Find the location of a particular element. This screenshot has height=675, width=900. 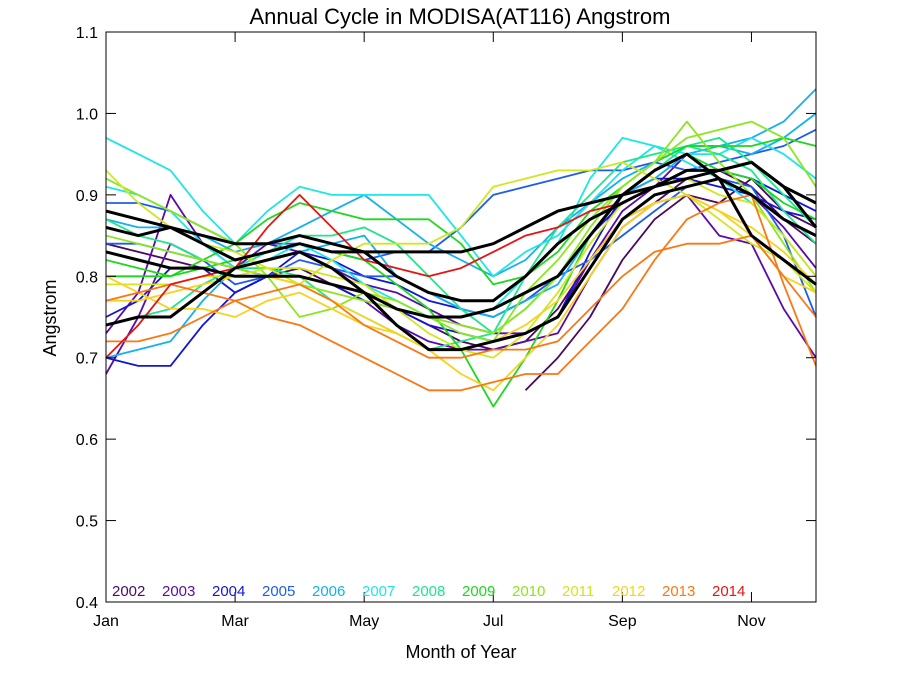

y-tick-label: 0.5 is located at coordinates (87, 522).